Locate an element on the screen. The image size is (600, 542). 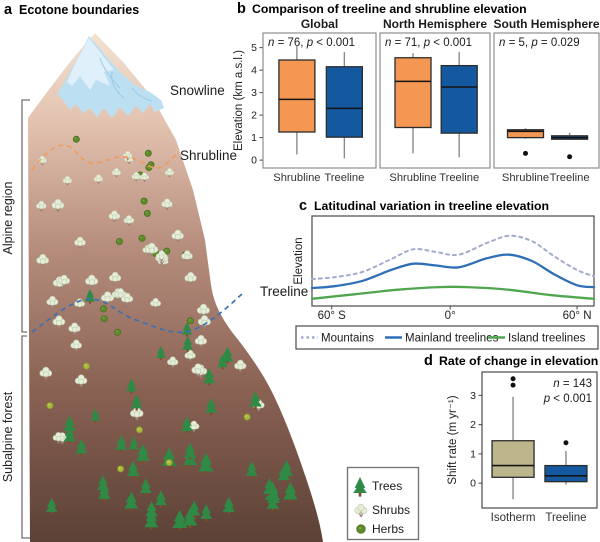
panel-d-title: Rate of change in elevation is located at coordinates (518, 361).